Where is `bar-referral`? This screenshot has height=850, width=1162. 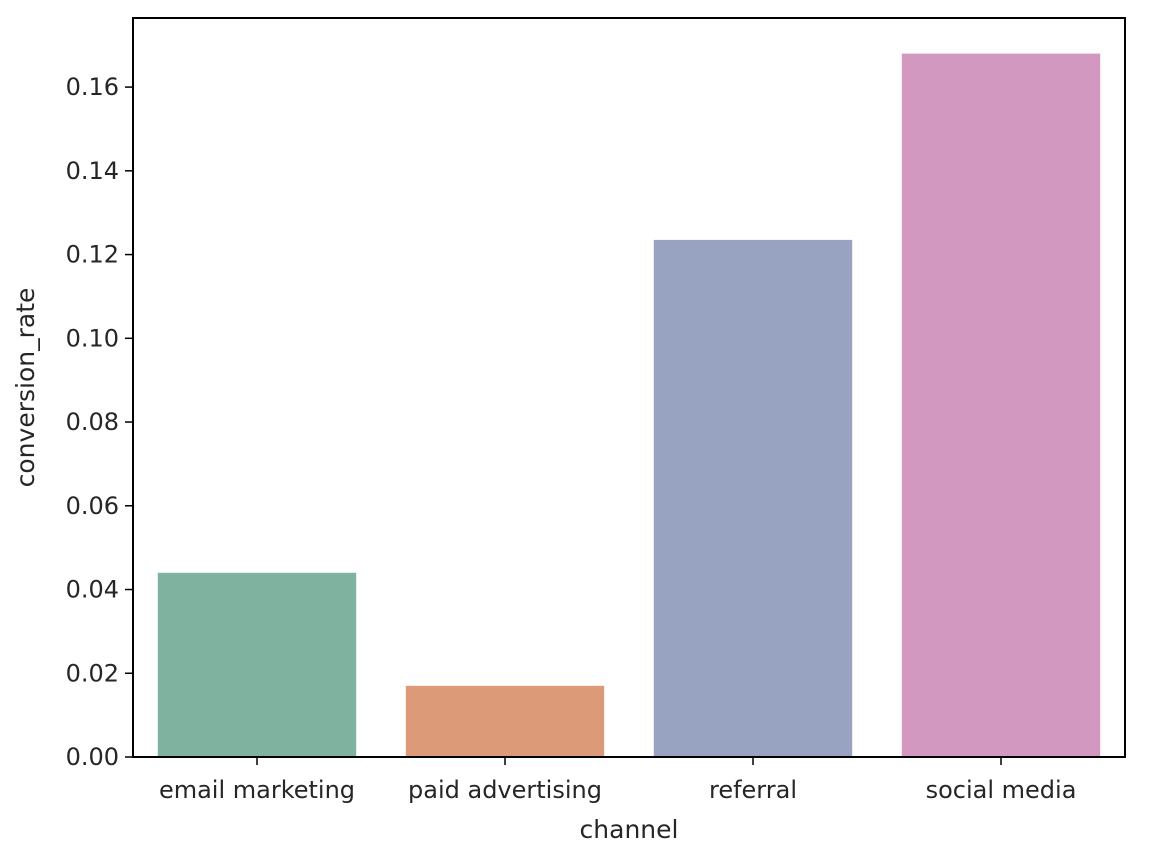
bar-referral is located at coordinates (753, 498).